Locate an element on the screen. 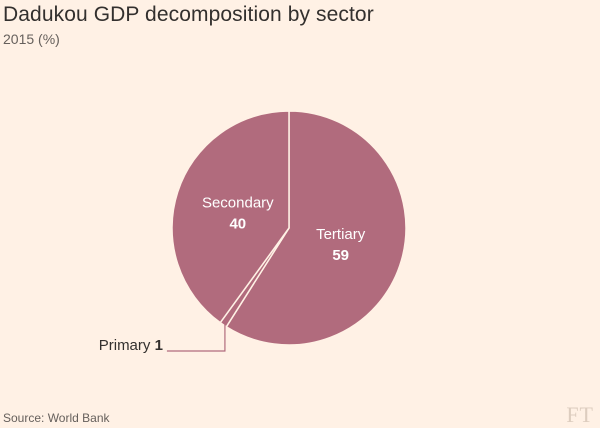 The width and height of the screenshot is (600, 428). slice-value-secondary: 40 is located at coordinates (237, 223).